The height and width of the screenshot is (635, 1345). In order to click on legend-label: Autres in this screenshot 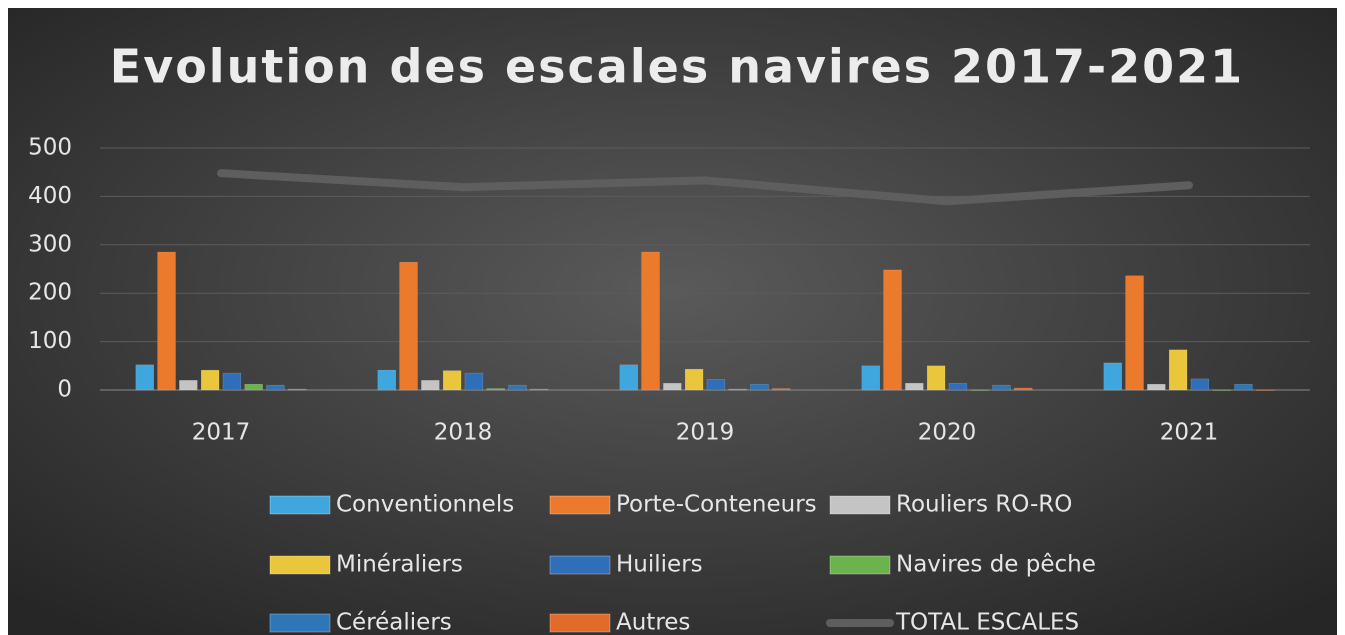, I will do `click(653, 622)`.